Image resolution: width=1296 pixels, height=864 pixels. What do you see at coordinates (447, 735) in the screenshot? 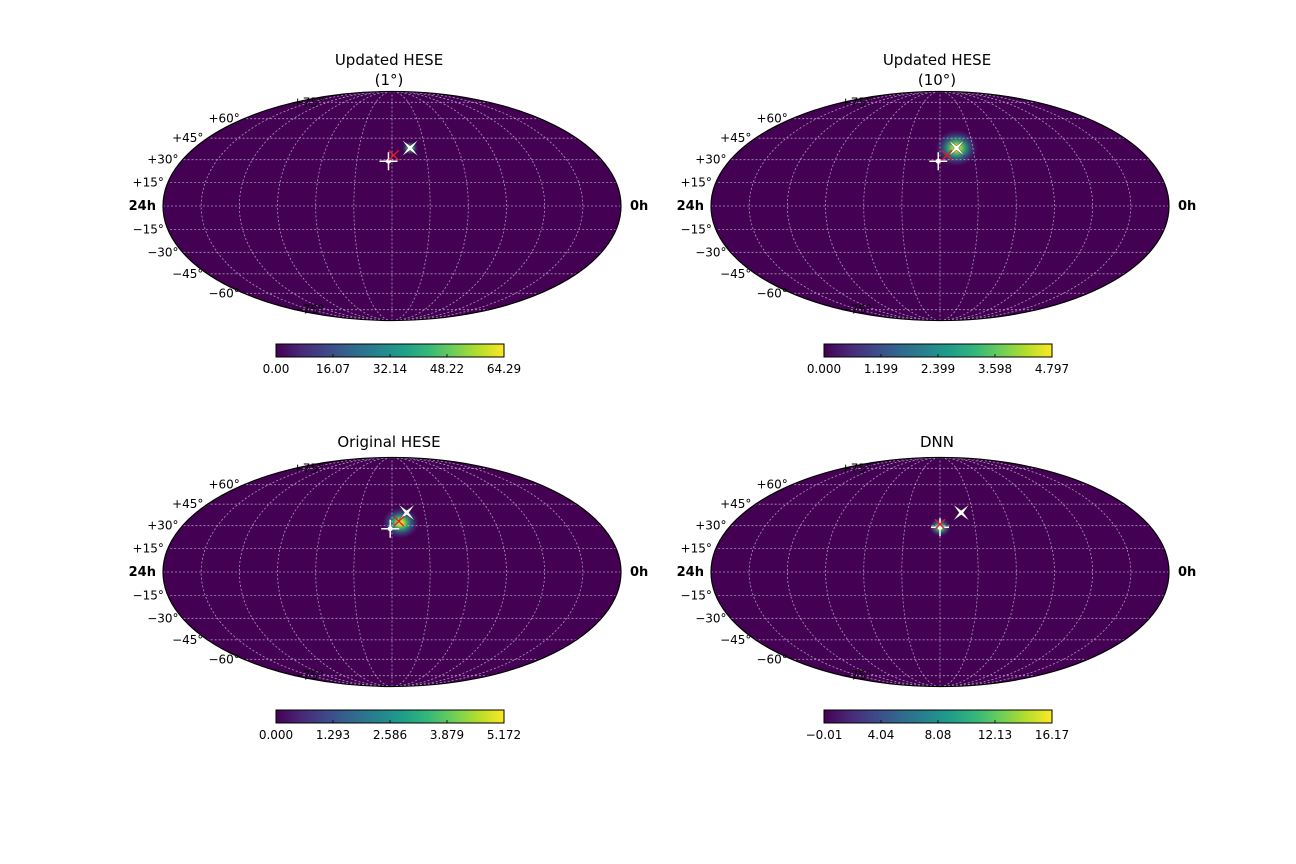
I see `colorbar-tick-label: 3.879` at bounding box center [447, 735].